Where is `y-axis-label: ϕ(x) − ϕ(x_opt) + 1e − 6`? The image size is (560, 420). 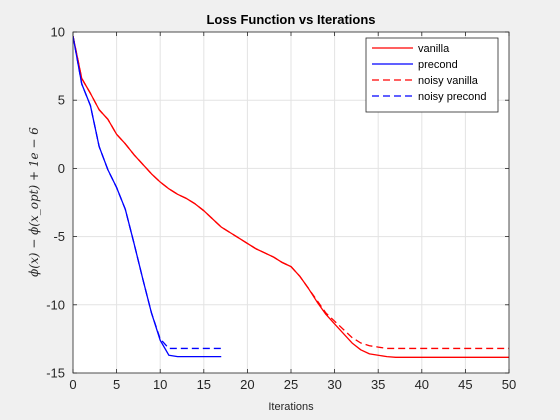 y-axis-label: ϕ(x) − ϕ(x_opt) + 1e − 6 is located at coordinates (34, 202).